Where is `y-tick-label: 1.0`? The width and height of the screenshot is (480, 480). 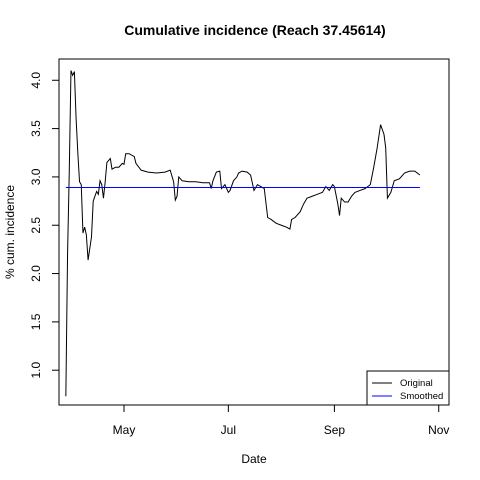
y-tick-label: 1.0 is located at coordinates (36, 370).